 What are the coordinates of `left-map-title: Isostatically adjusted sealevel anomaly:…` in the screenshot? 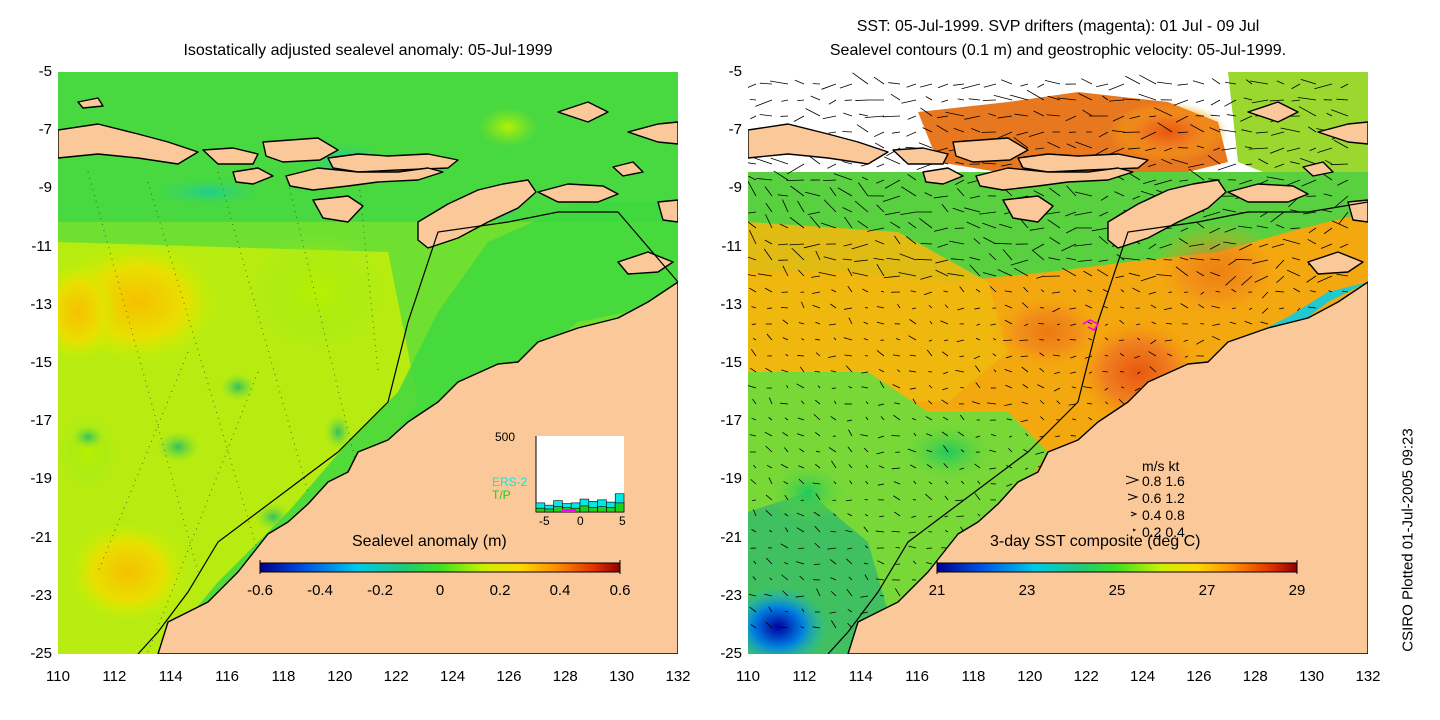 It's located at (368, 50).